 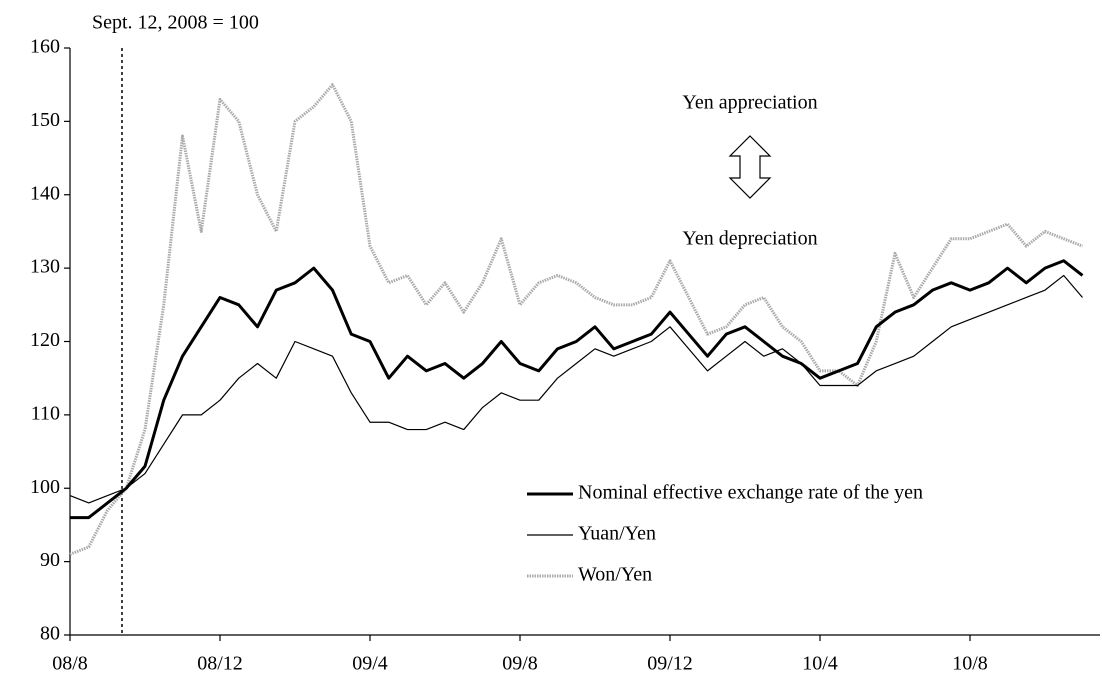 I want to click on x-tick-label: 09/12, so click(x=670, y=664).